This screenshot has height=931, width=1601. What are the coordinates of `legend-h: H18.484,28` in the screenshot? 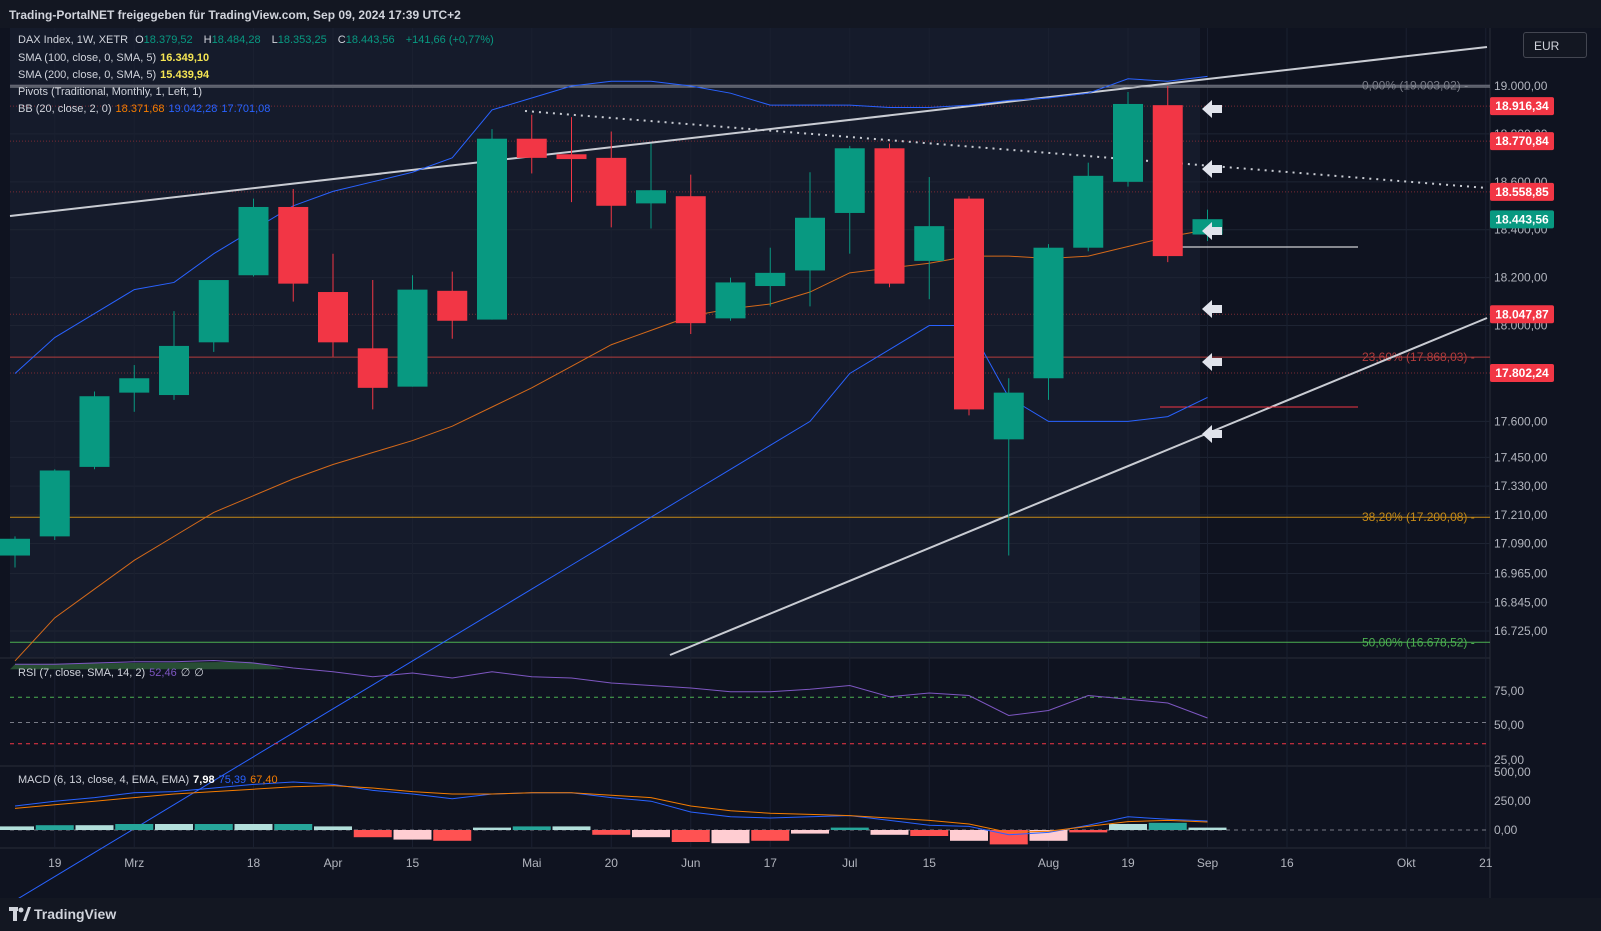 It's located at (232, 40).